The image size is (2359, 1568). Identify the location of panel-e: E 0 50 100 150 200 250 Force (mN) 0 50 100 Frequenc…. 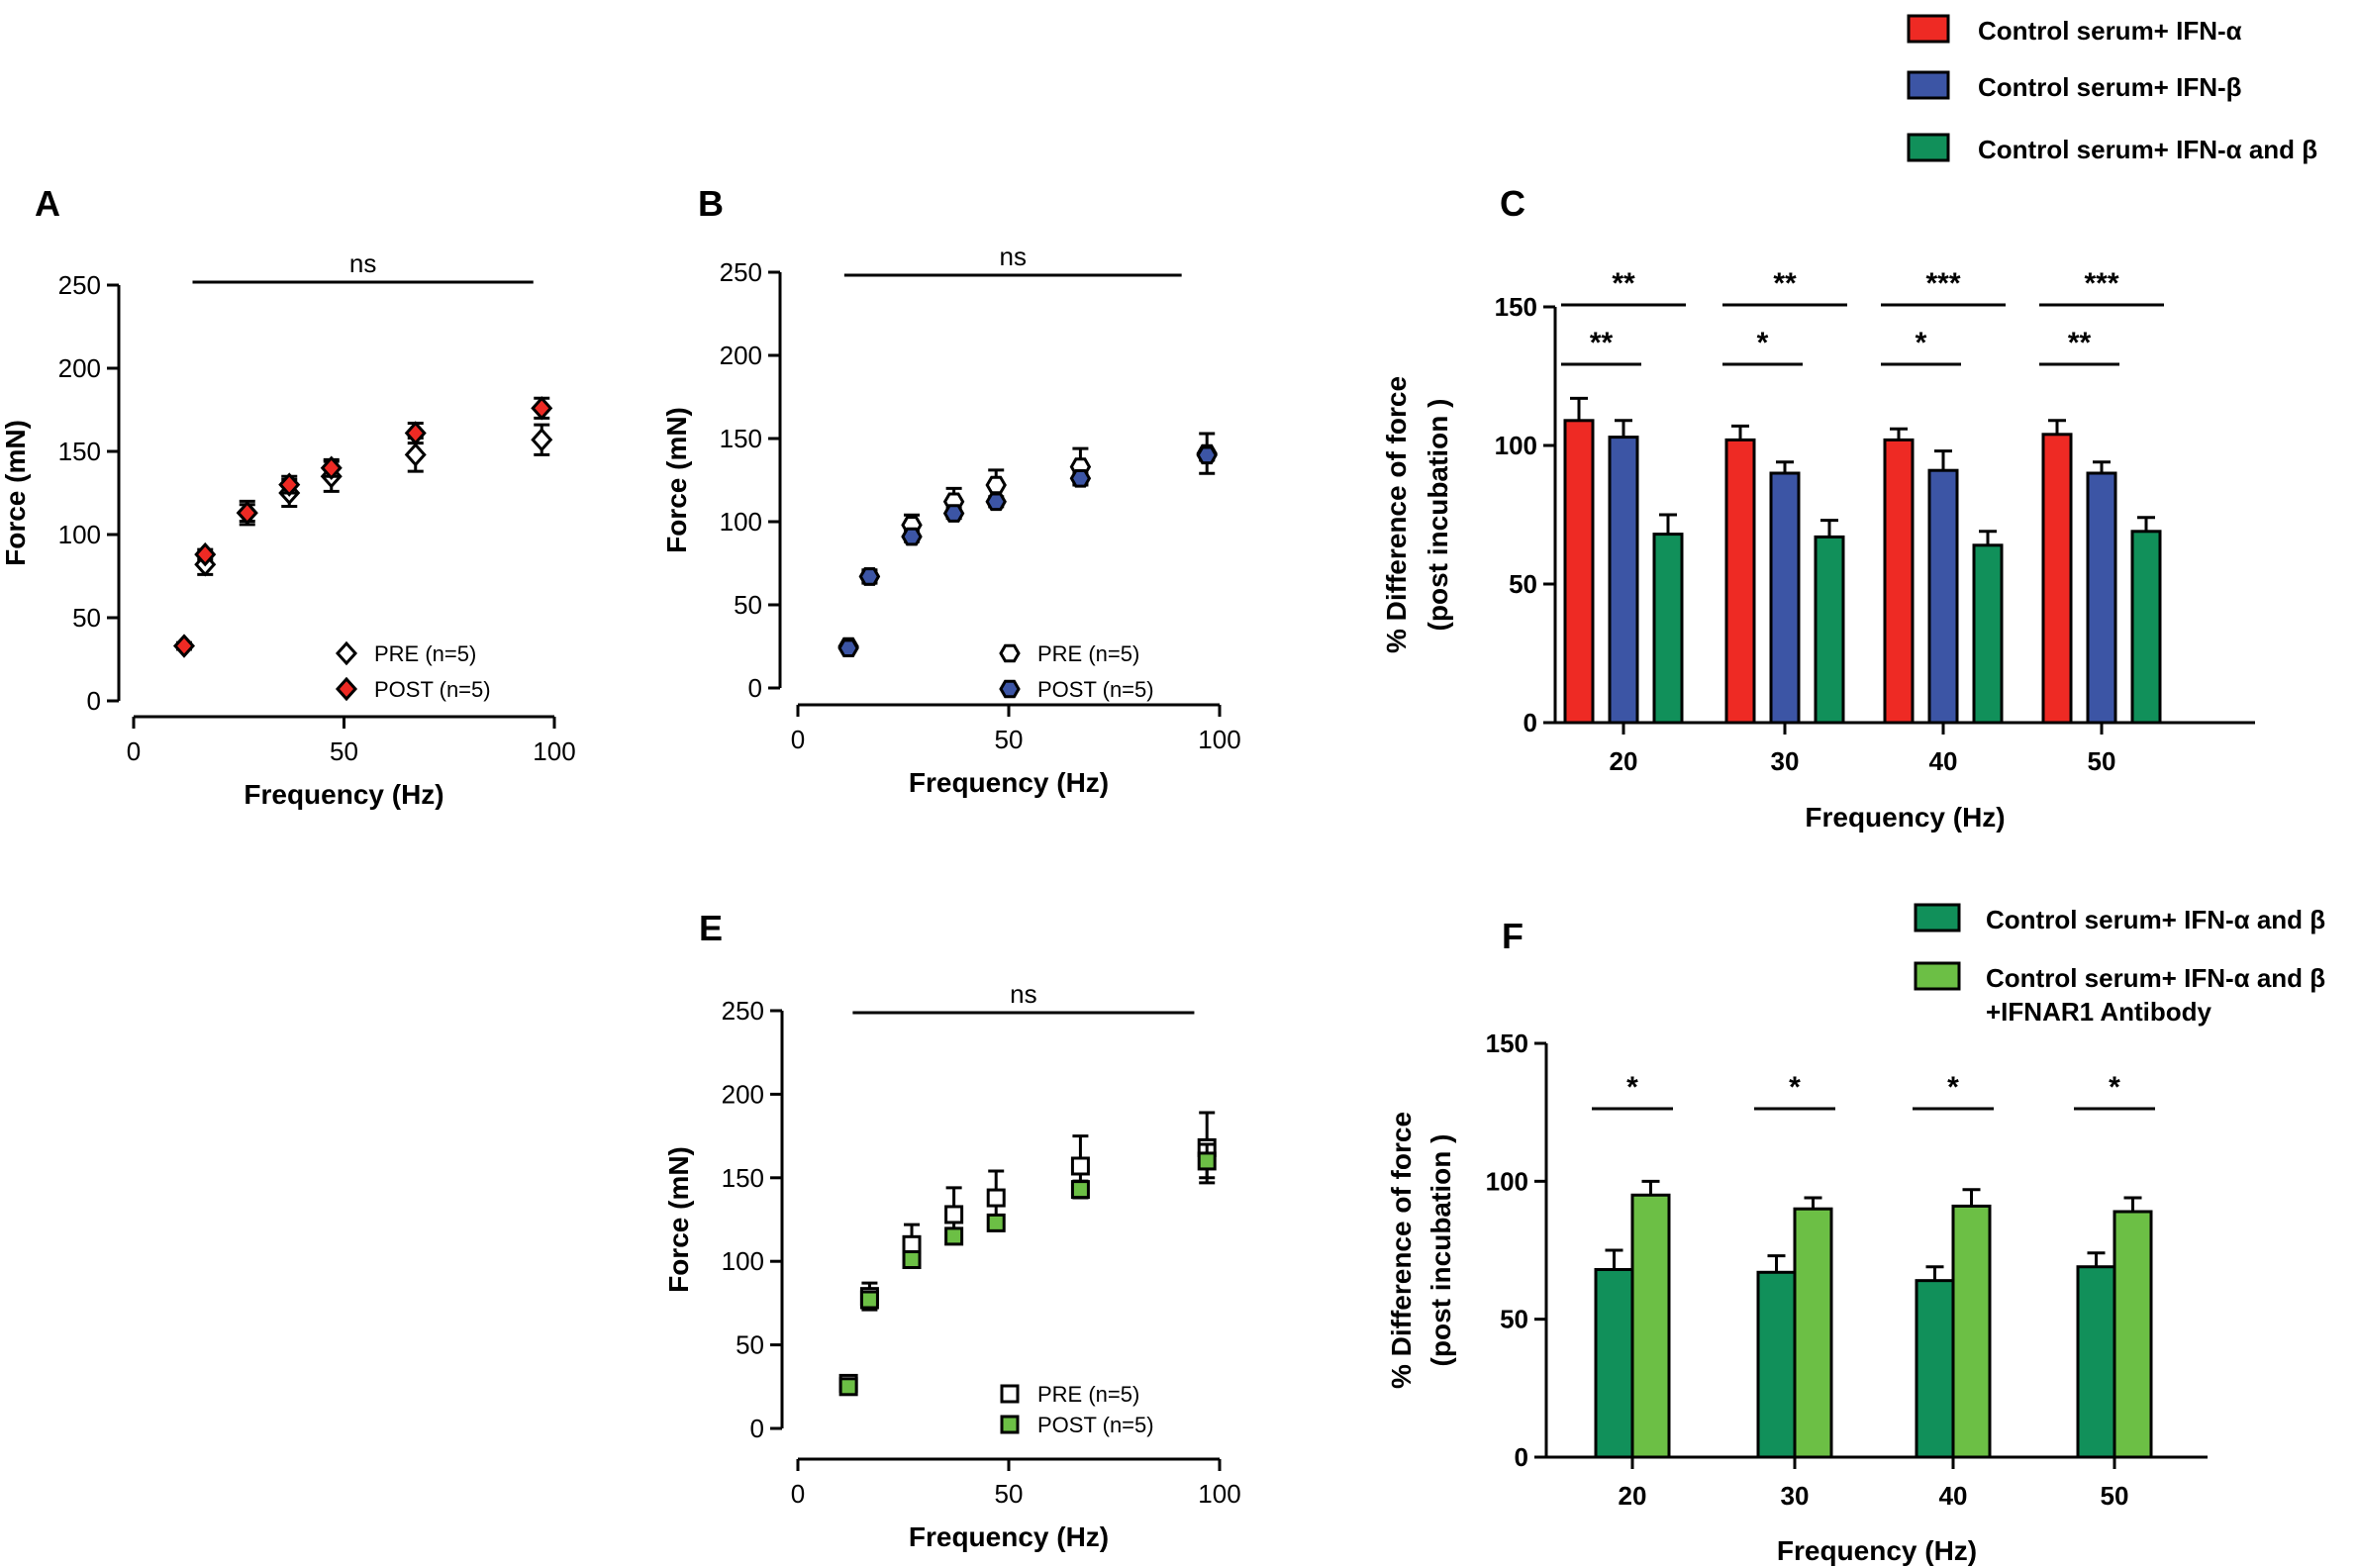
(952, 1230).